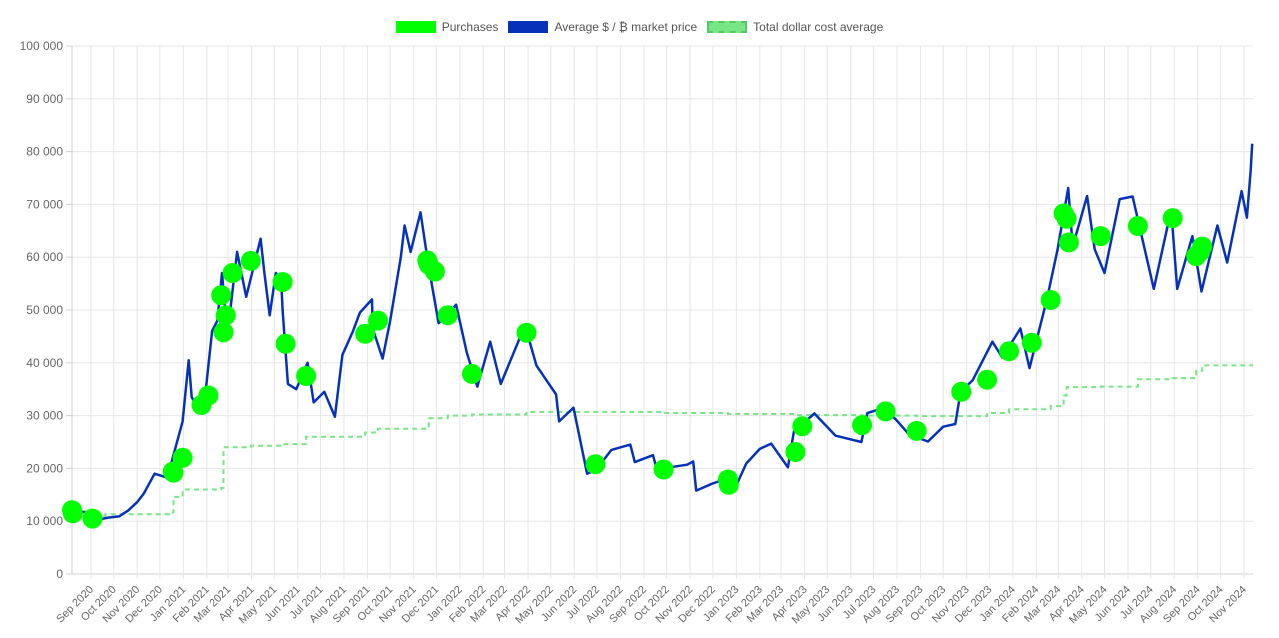 Image resolution: width=1279 pixels, height=638 pixels. Describe the element at coordinates (44, 416) in the screenshot. I see `y-tick-label: 30 000` at that location.